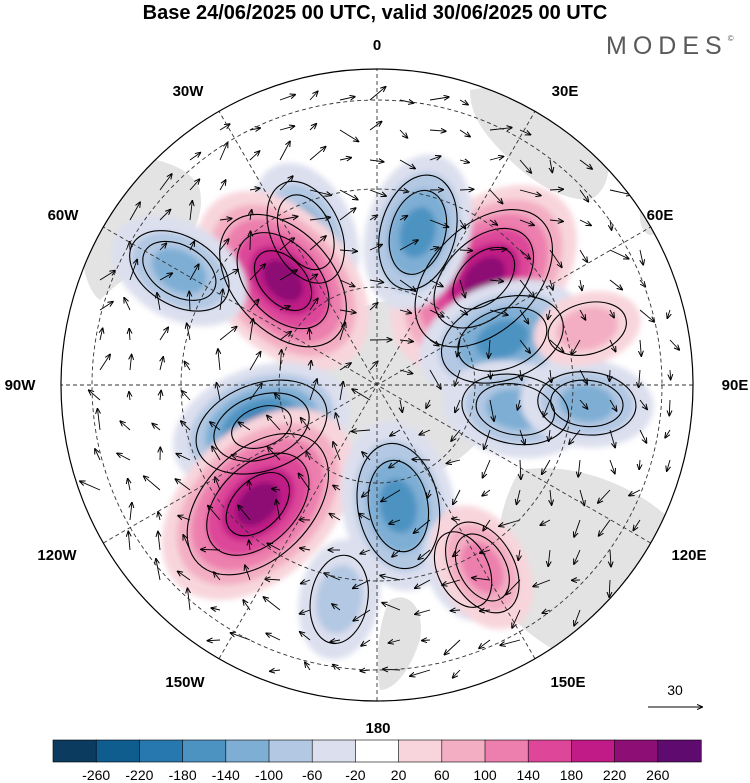 This screenshot has width=750, height=783. What do you see at coordinates (735, 385) in the screenshot?
I see `label-lon-90e: 90E` at bounding box center [735, 385].